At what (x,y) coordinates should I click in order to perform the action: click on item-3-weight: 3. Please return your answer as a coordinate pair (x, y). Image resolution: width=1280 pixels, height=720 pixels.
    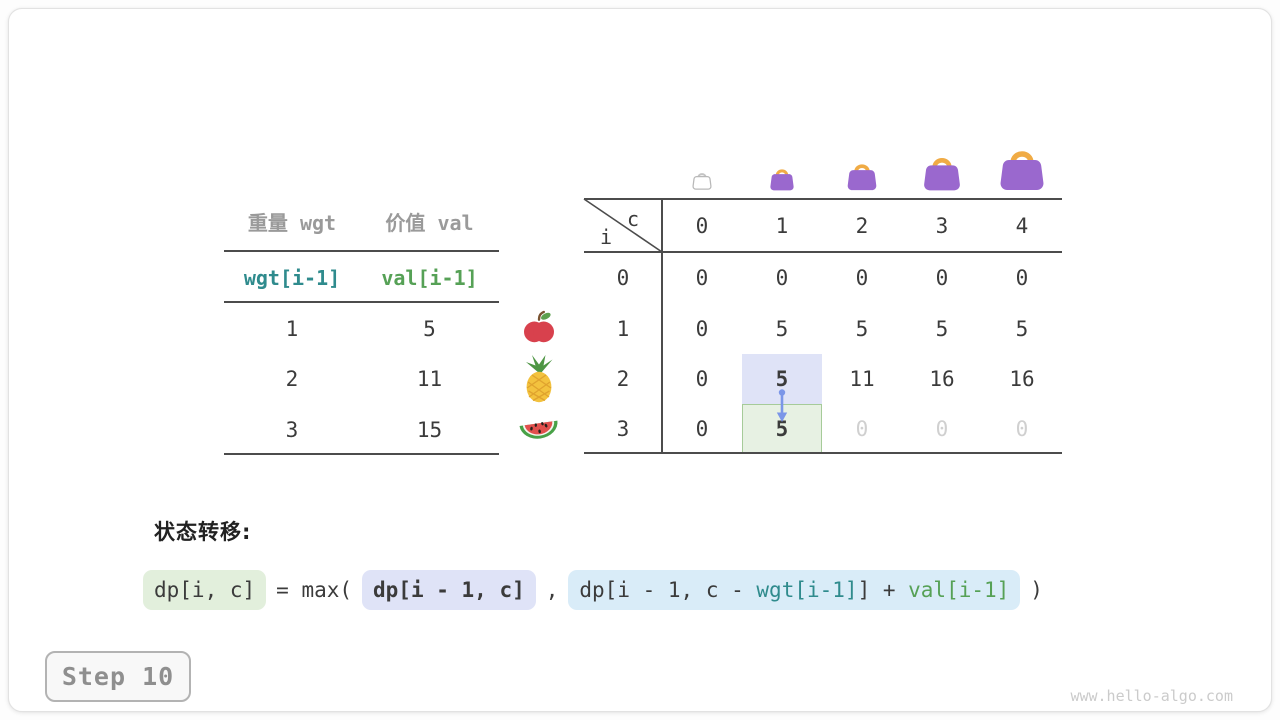
    Looking at the image, I should click on (292, 430).